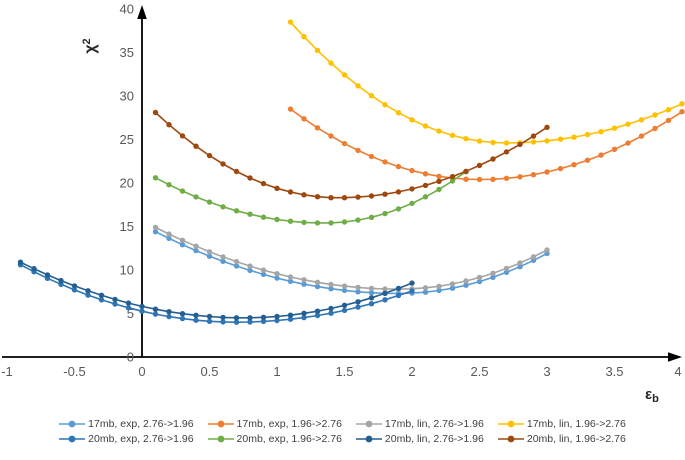  I want to click on legend-item-1: 17mb, exp, 1.96->2.76, so click(274, 424).